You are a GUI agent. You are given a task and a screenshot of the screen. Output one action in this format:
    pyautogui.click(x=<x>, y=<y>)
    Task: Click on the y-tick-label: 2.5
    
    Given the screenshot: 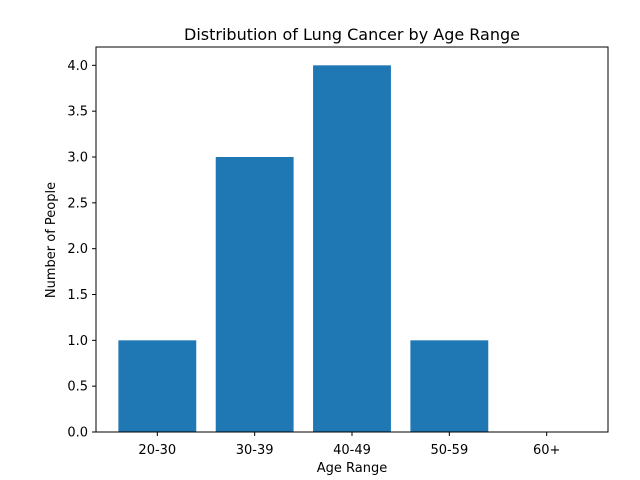 What is the action you would take?
    pyautogui.click(x=77, y=203)
    